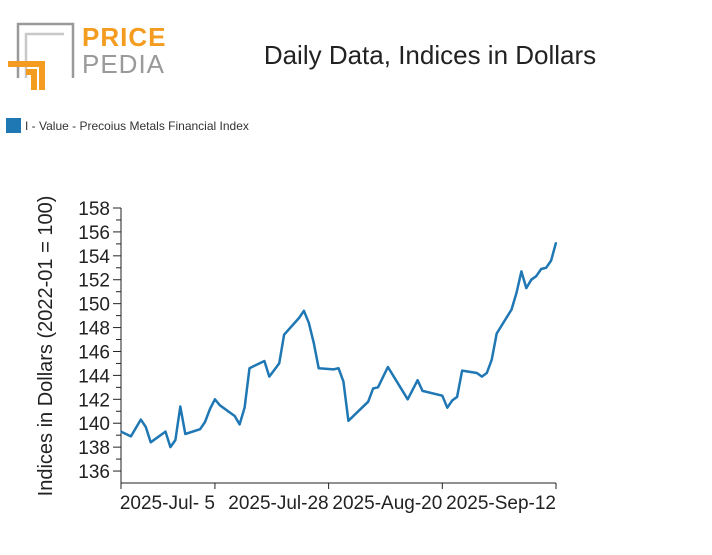 This screenshot has height=555, width=712. I want to click on pricepedia-logo-mark, so click(41, 56).